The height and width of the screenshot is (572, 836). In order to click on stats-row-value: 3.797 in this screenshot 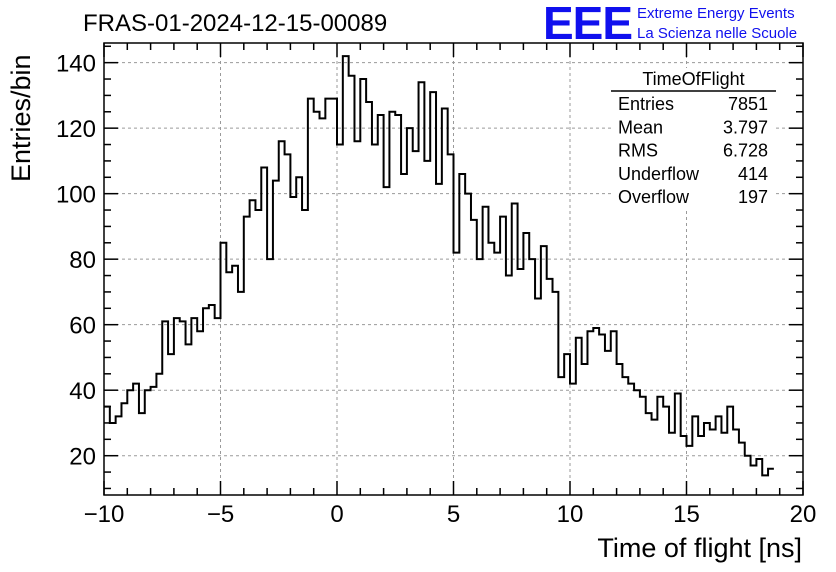, I will do `click(745, 127)`.